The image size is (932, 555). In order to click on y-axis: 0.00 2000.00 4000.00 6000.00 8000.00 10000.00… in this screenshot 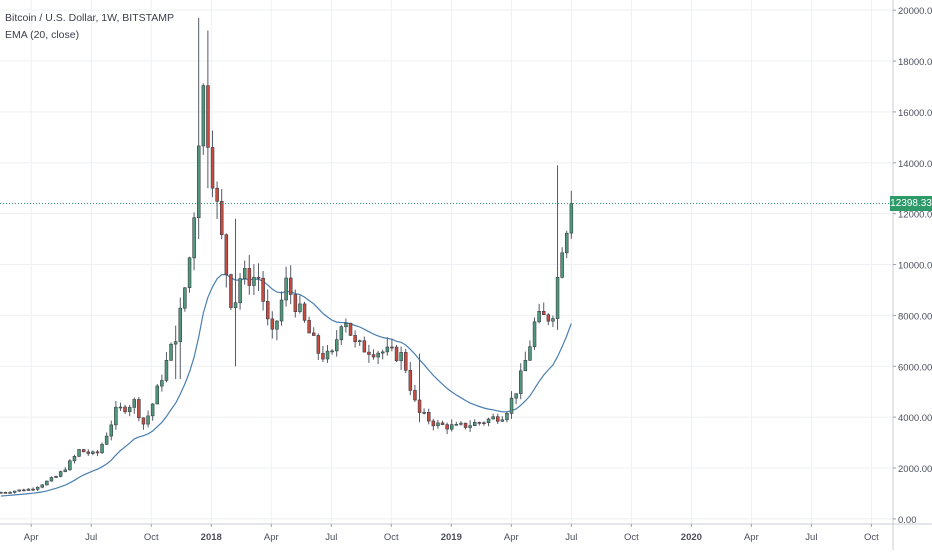, I will do `click(912, 266)`.